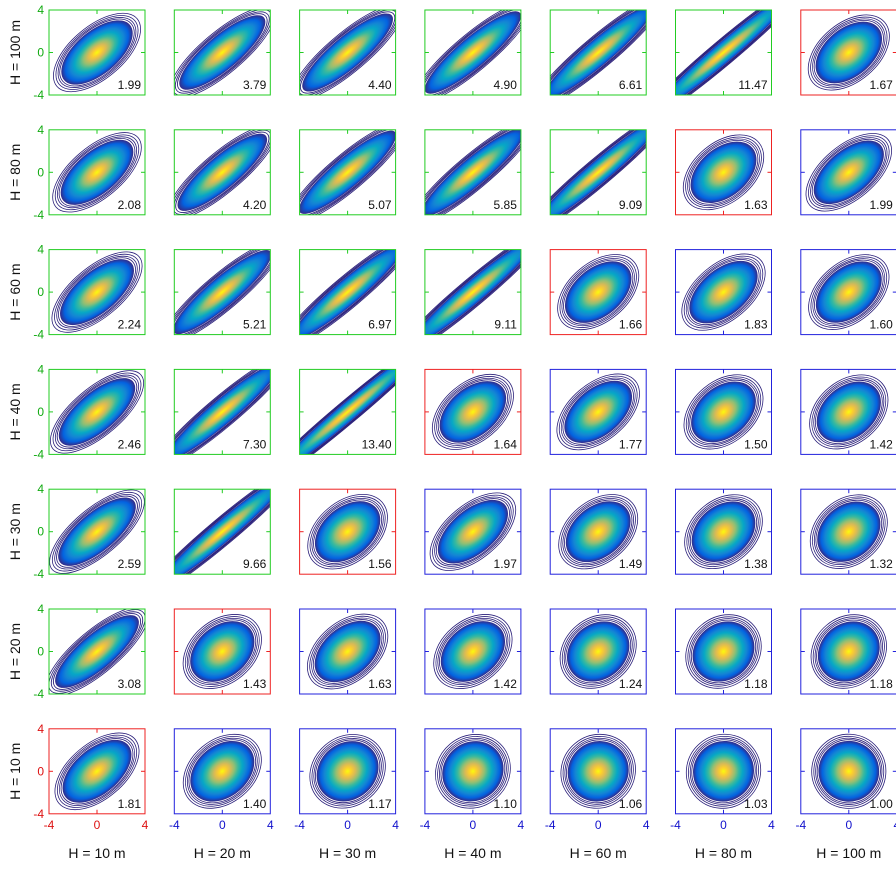  I want to click on value-label: 1.18, so click(881, 684).